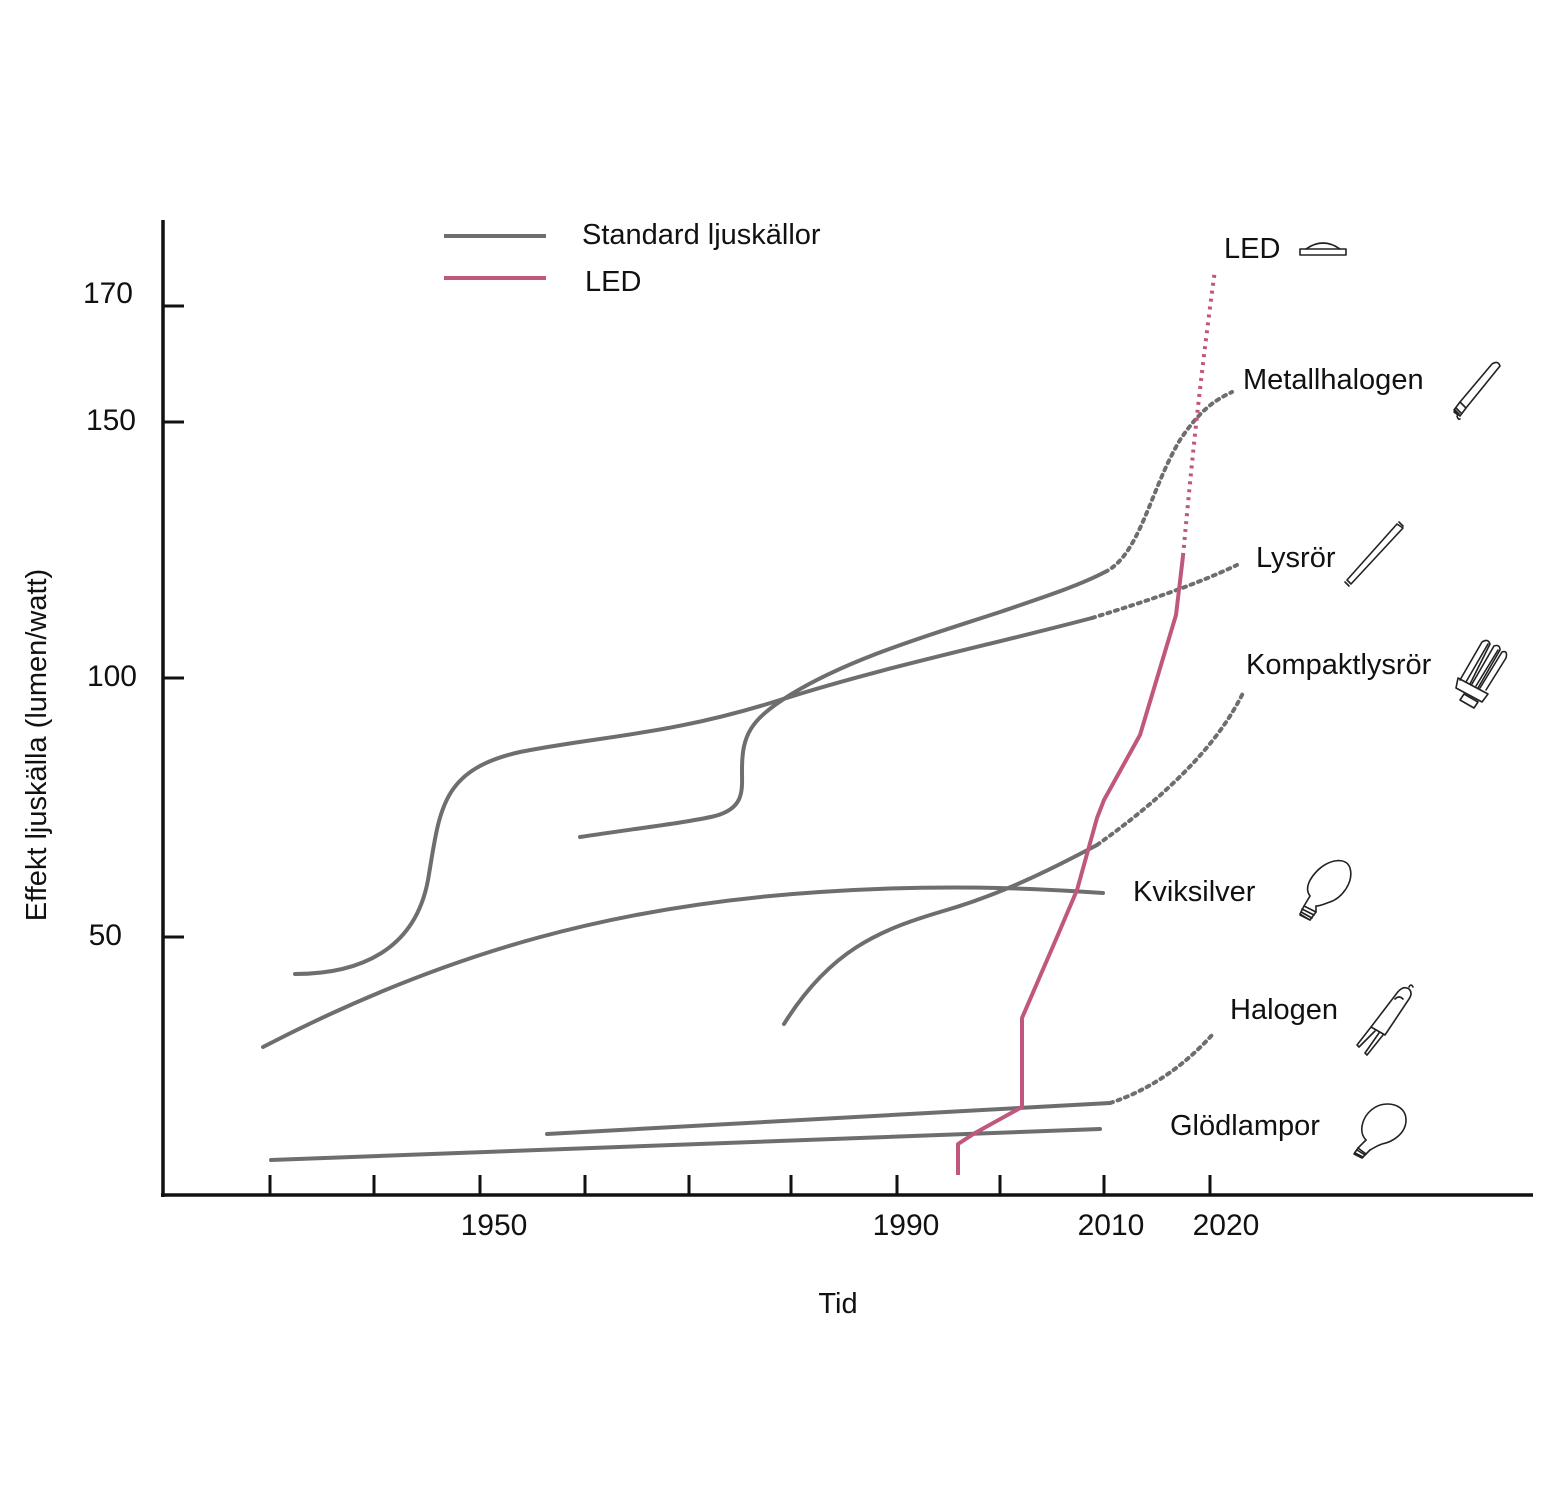  I want to click on x-tick-label-2010: 2010, so click(1111, 1225).